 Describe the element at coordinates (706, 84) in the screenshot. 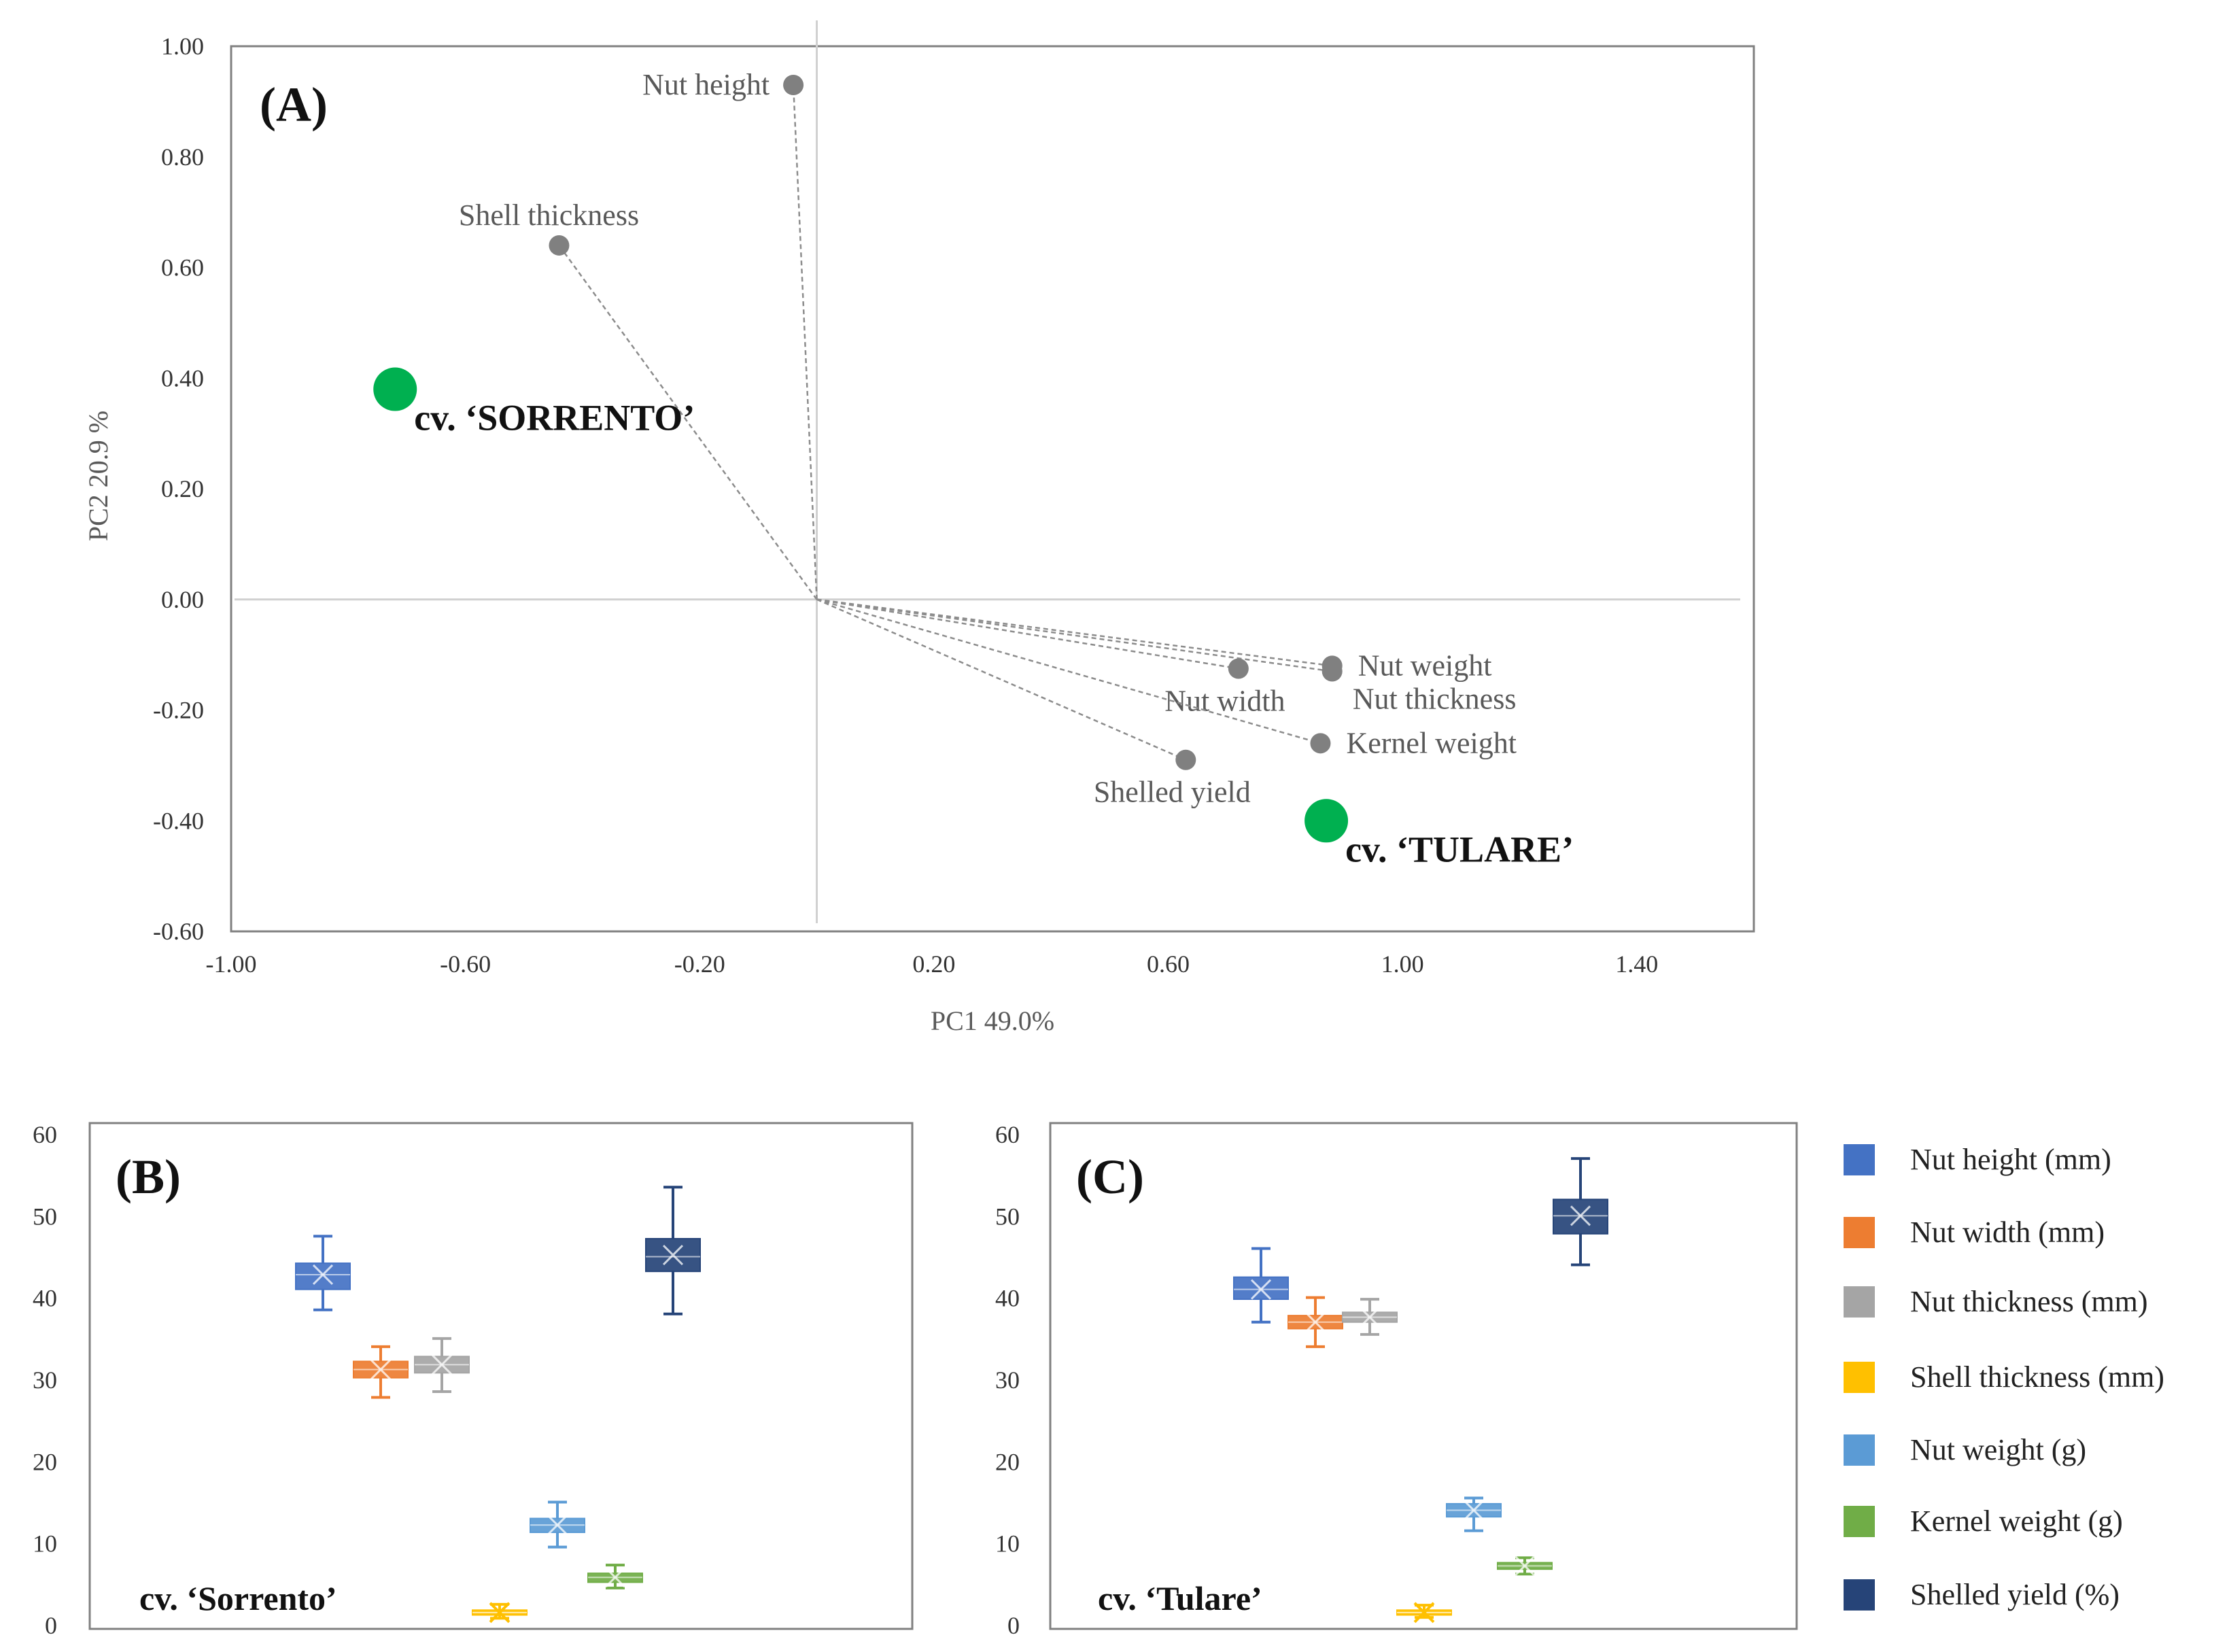

I see `loading-label: Nut height` at that location.